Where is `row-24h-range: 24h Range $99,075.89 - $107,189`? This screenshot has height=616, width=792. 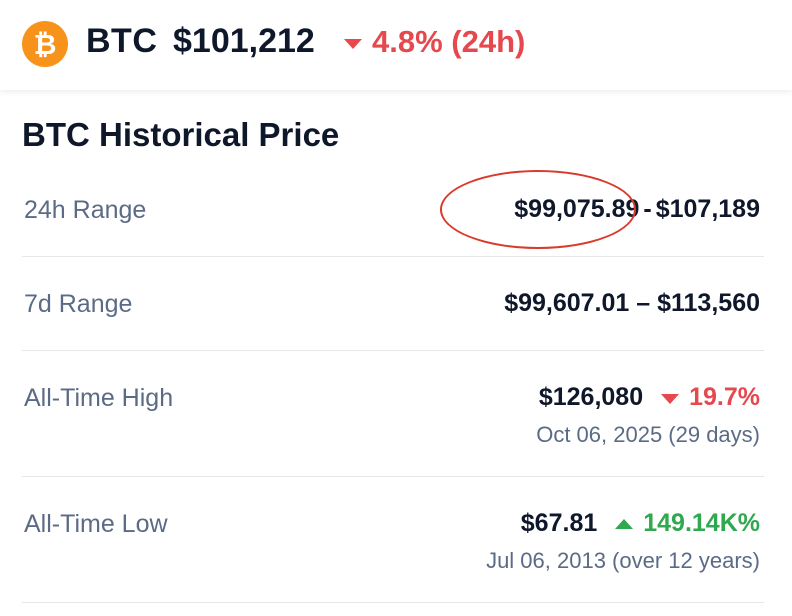 row-24h-range: 24h Range $99,075.89 - $107,189 is located at coordinates (393, 209).